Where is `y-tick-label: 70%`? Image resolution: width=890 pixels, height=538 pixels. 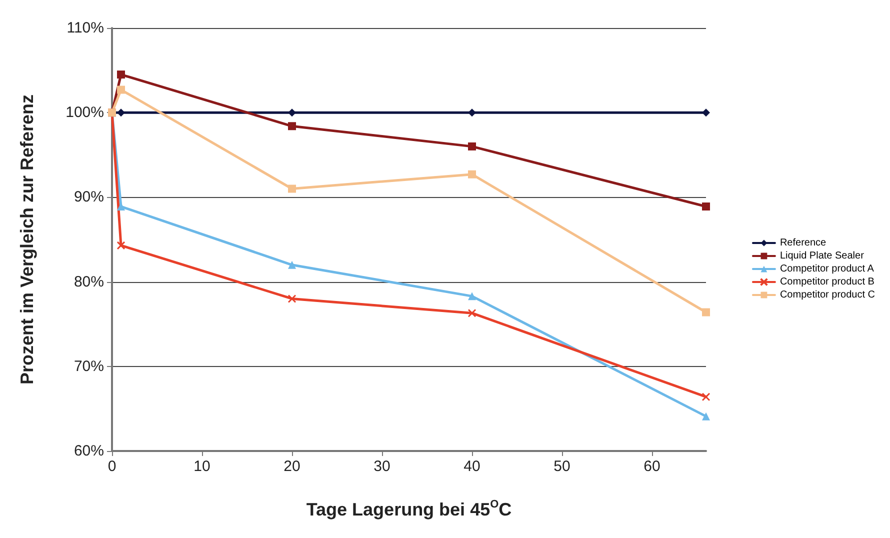
y-tick-label: 70% is located at coordinates (89, 366).